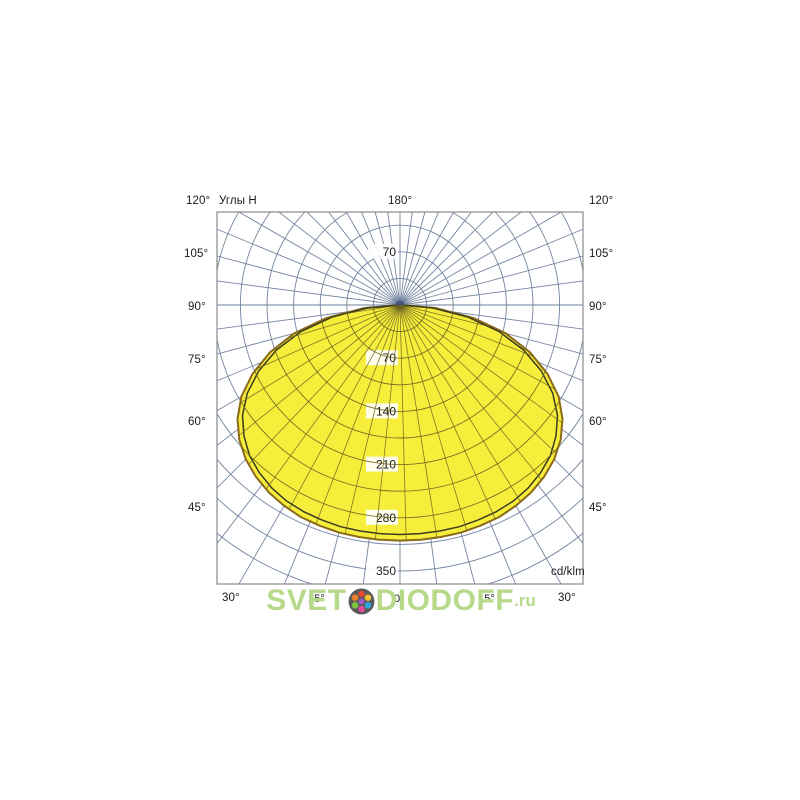 The height and width of the screenshot is (800, 800). I want to click on angle-label-right-90: 90°, so click(598, 307).